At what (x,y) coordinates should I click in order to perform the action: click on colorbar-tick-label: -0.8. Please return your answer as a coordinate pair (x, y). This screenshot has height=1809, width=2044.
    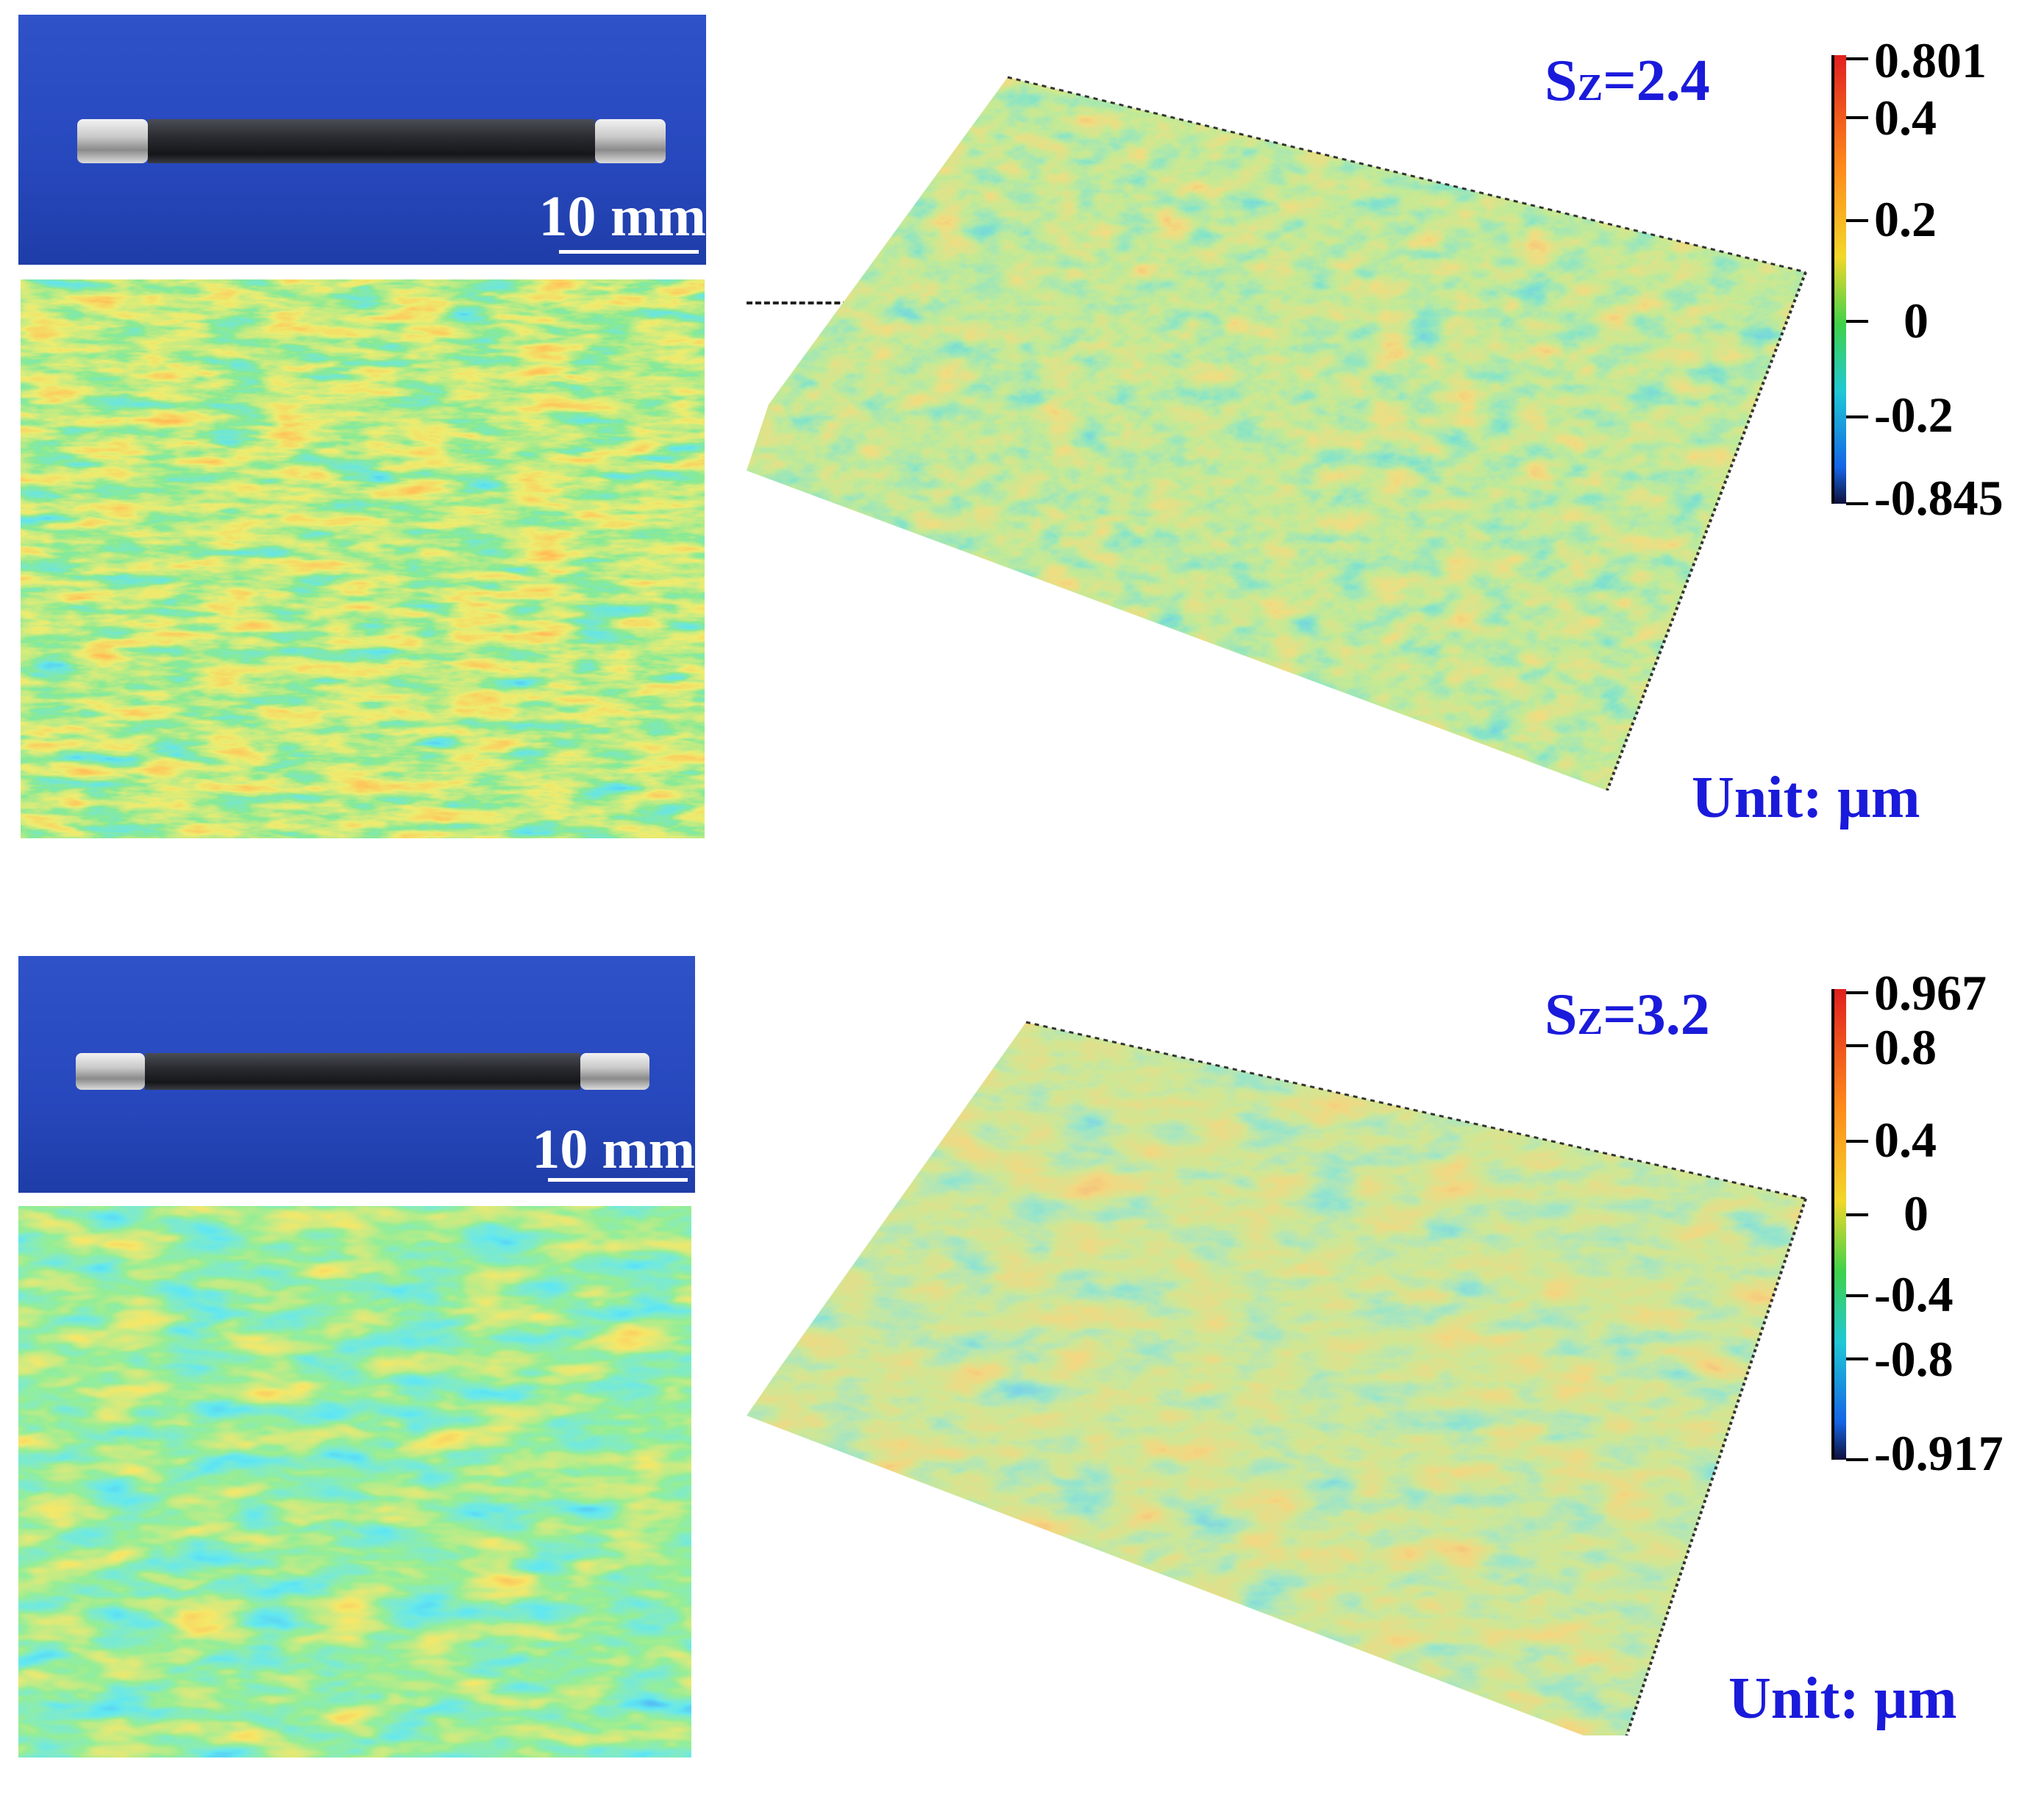
    Looking at the image, I should click on (1914, 1359).